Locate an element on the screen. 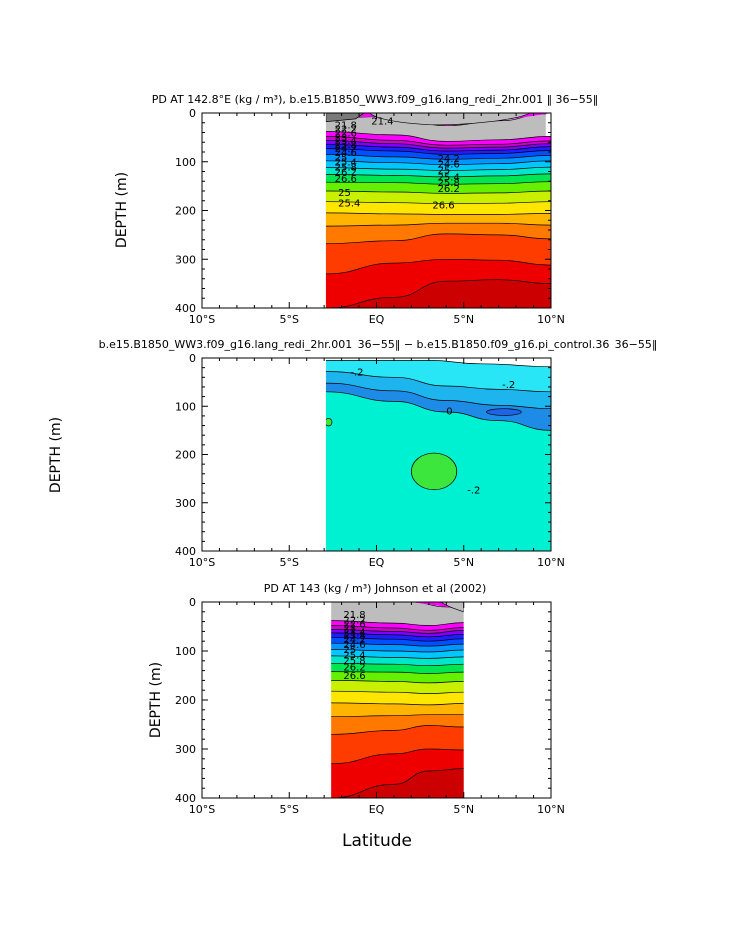 The image size is (733, 945). contour-label: 21.4 is located at coordinates (382, 122).